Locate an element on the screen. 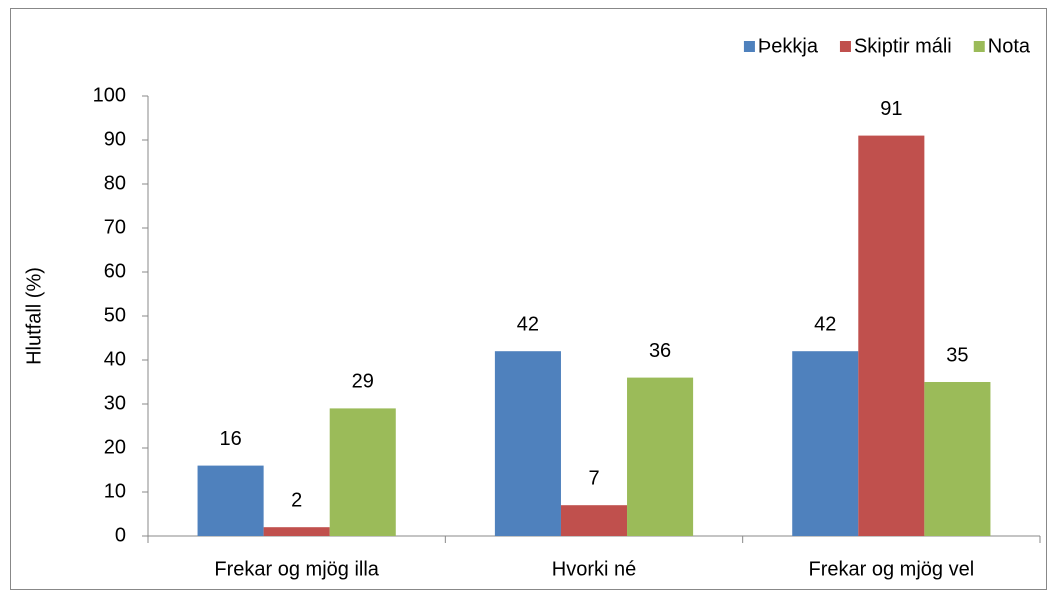 This screenshot has height=594, width=1057. data-label: 29 is located at coordinates (363, 382).